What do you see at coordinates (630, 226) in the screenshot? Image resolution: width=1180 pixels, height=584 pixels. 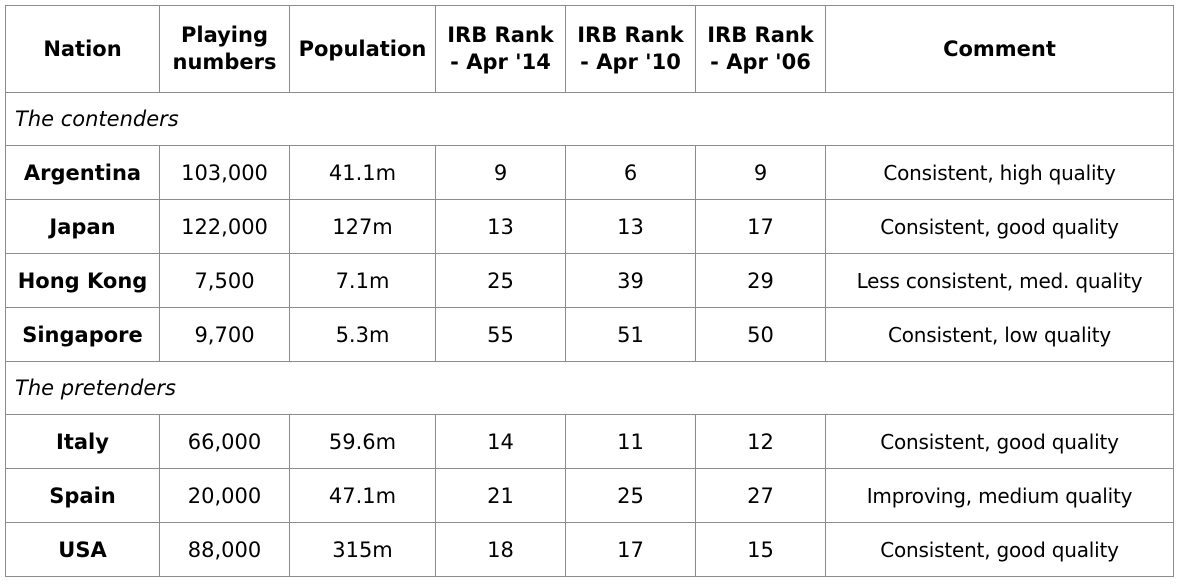 I see `cell-irb-rank-apr-10: 13` at bounding box center [630, 226].